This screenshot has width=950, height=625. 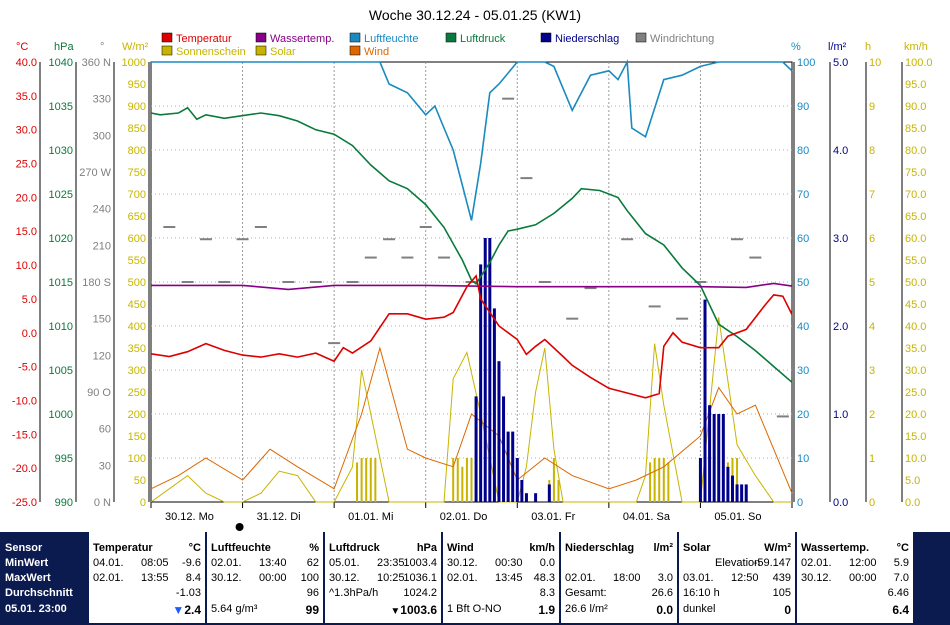 What do you see at coordinates (600, 548) in the screenshot?
I see `niederschlag-header: Niederschlag` at bounding box center [600, 548].